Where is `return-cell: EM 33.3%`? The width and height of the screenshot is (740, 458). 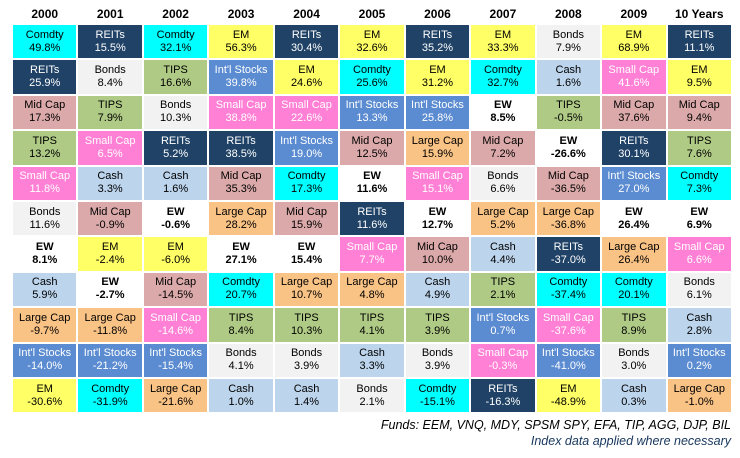
return-cell: EM 33.3% is located at coordinates (503, 42).